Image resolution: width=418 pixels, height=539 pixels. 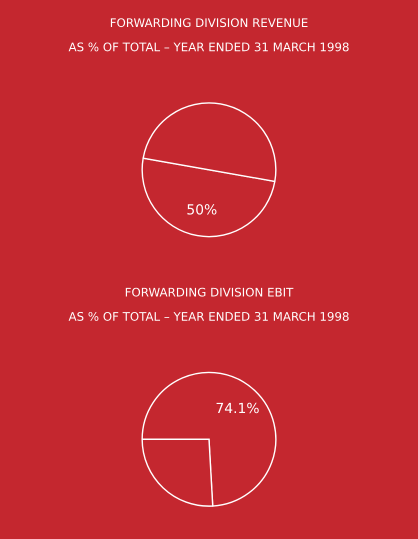 I want to click on pie-slice, so click(x=209, y=439).